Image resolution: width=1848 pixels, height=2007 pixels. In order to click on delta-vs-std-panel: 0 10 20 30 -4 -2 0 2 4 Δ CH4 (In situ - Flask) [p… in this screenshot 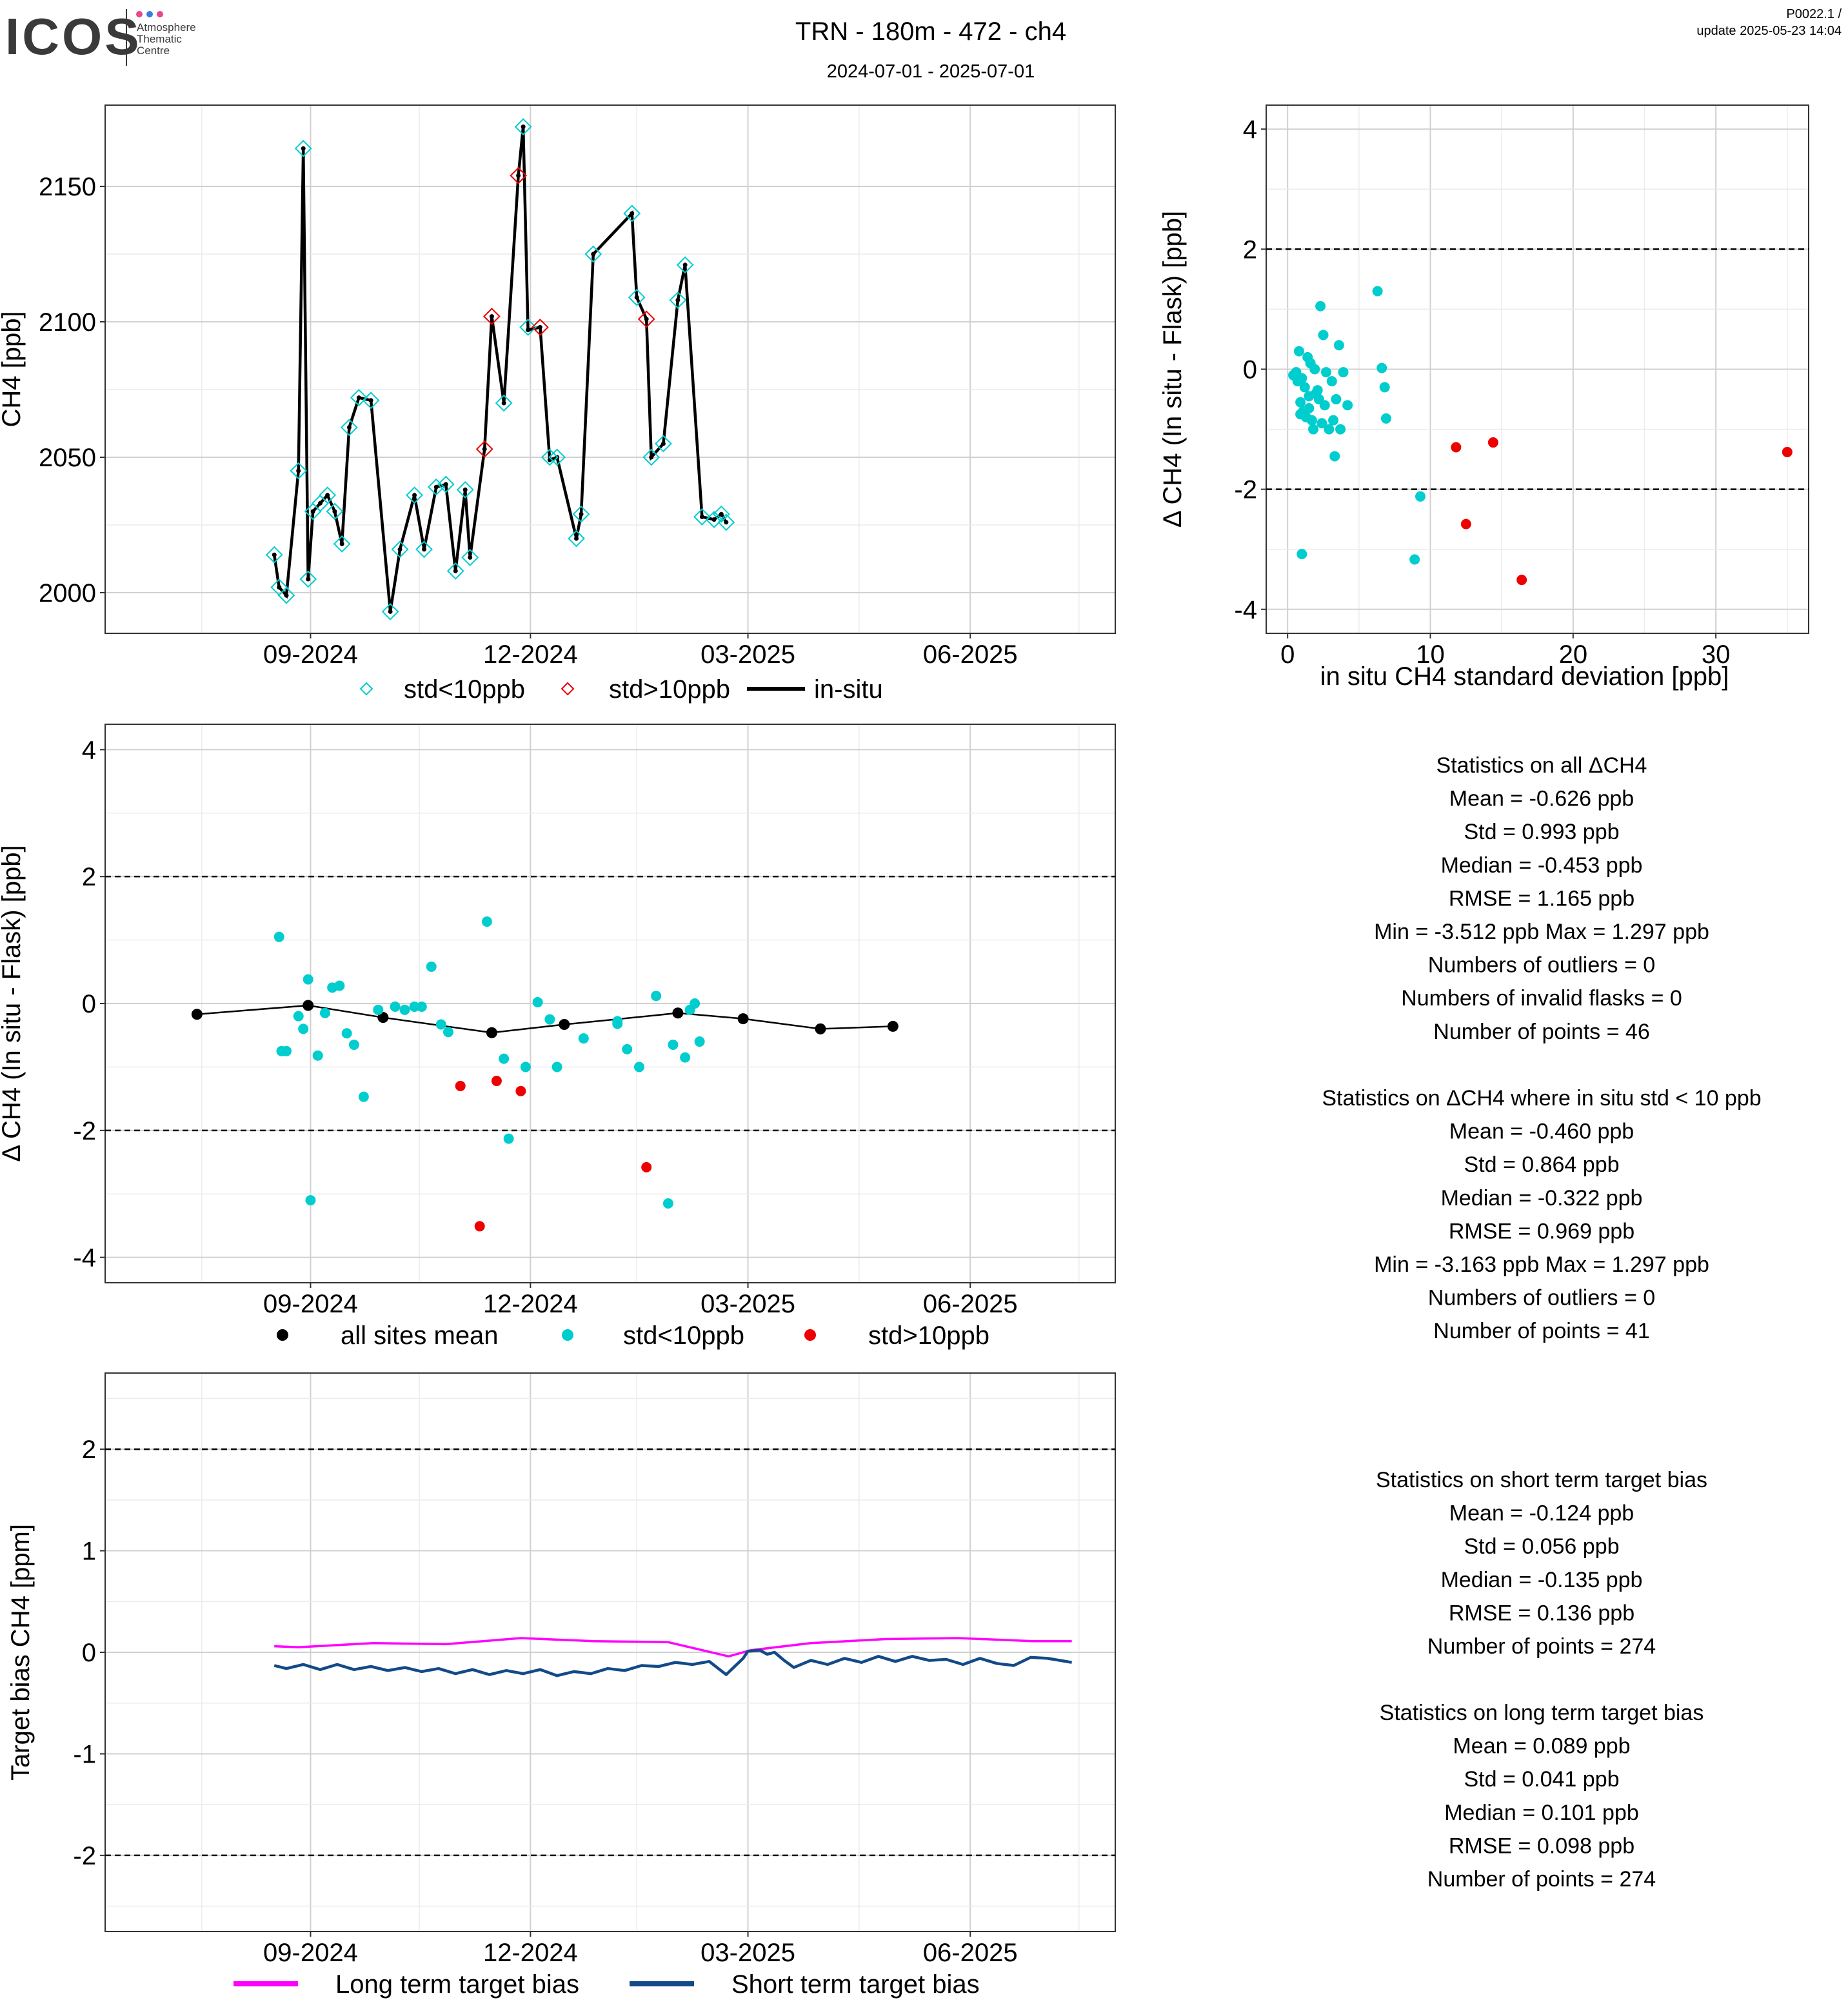, I will do `click(1484, 397)`.